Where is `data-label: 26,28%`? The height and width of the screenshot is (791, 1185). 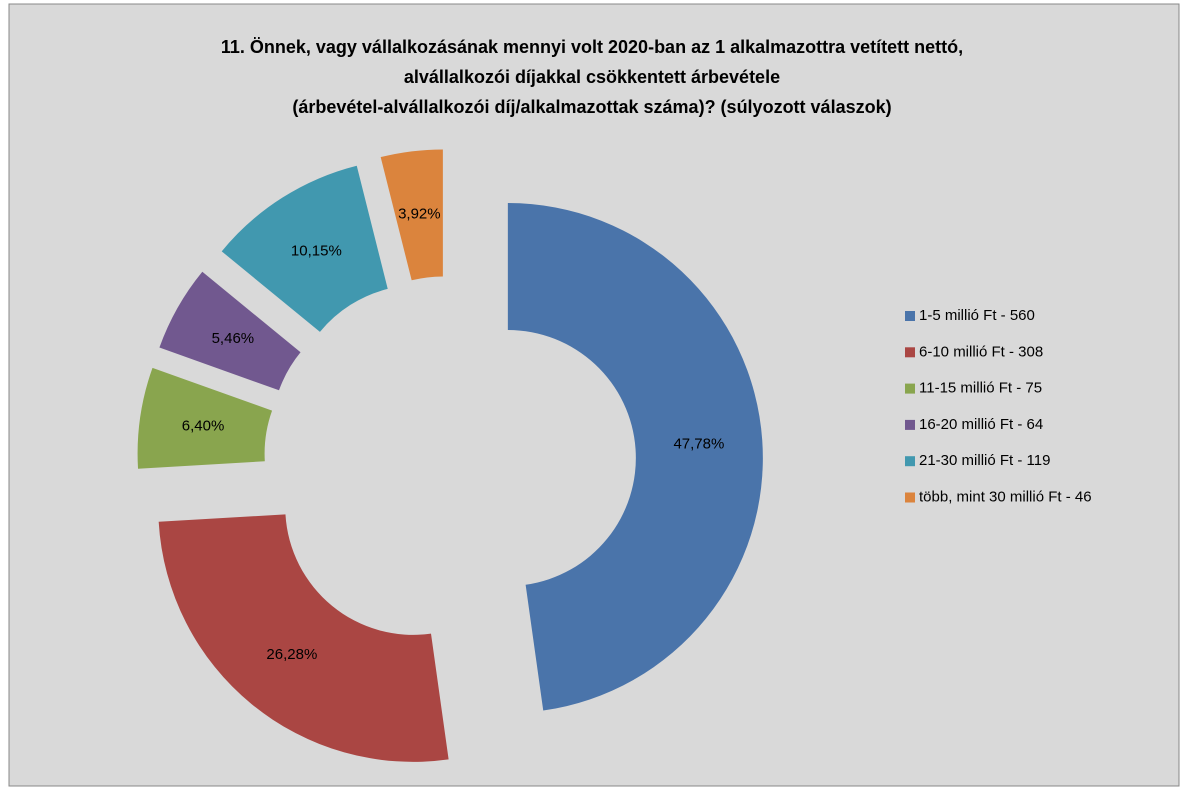 data-label: 26,28% is located at coordinates (291, 654).